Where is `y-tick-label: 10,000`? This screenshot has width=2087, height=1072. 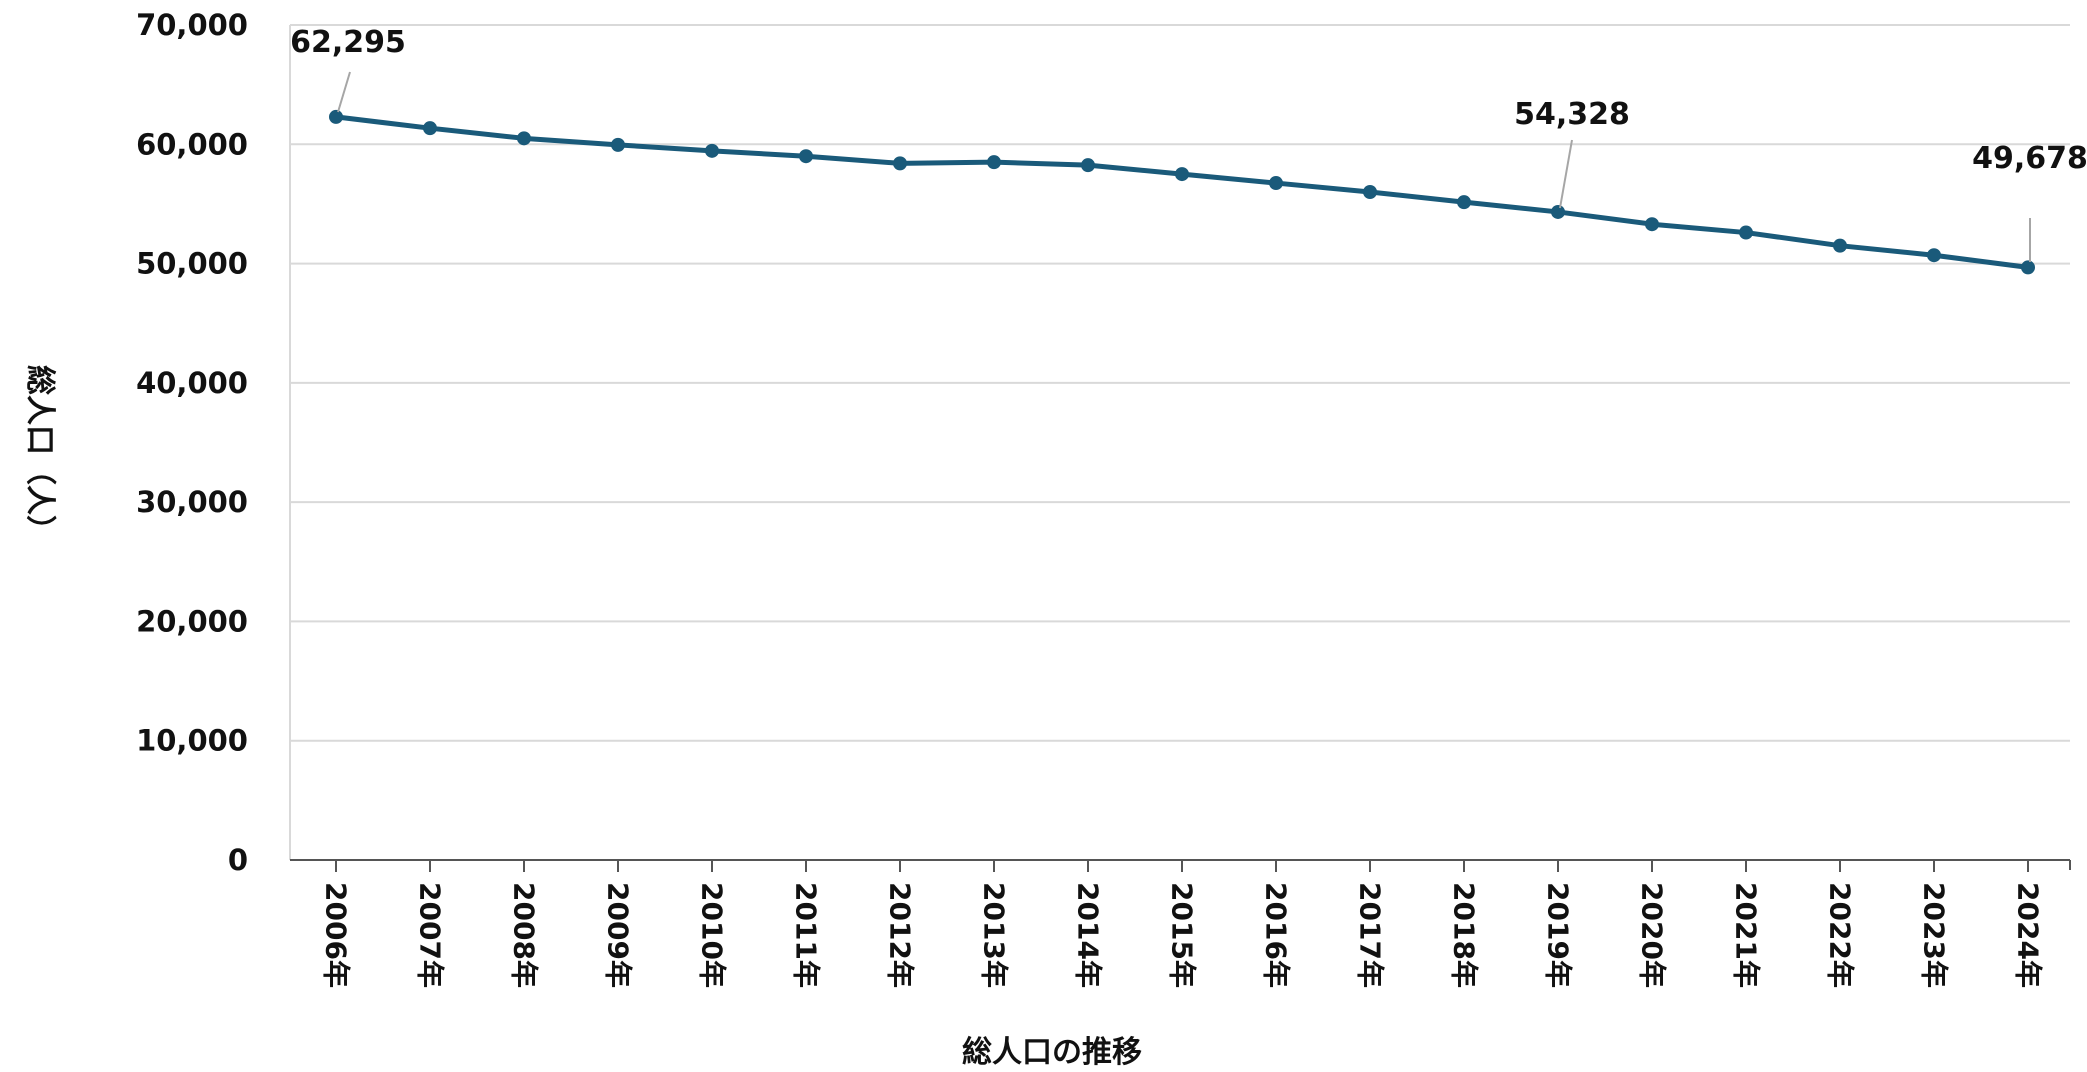
y-tick-label: 10,000 is located at coordinates (192, 741).